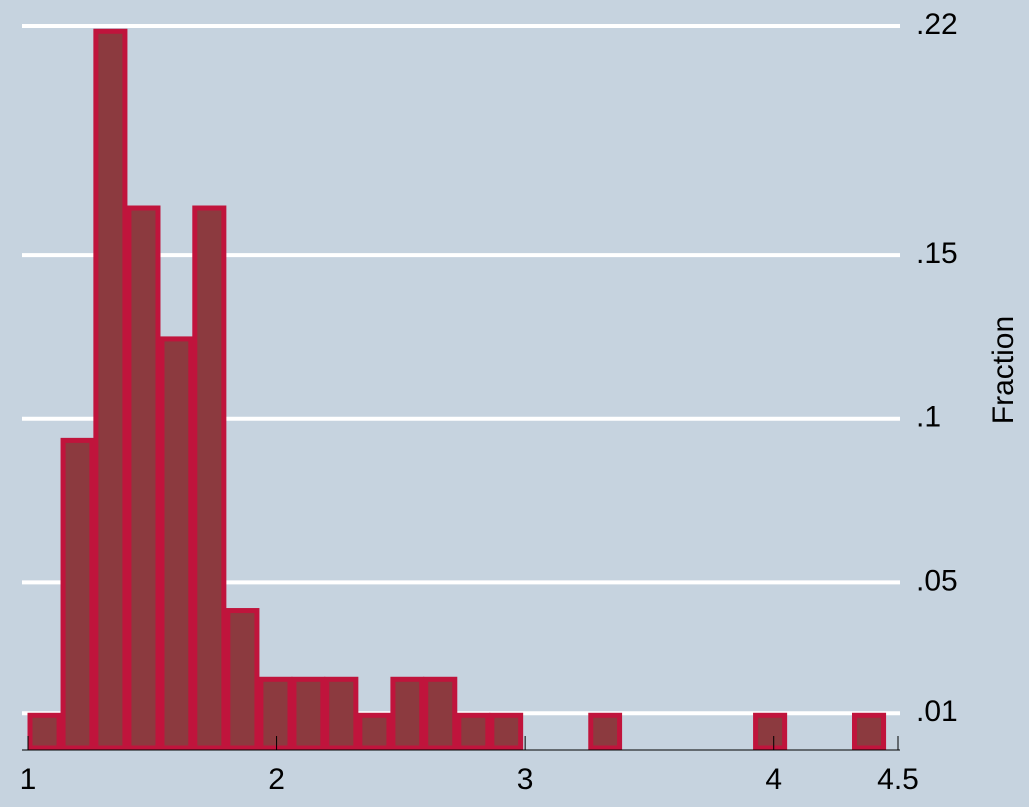 Image resolution: width=1029 pixels, height=807 pixels. I want to click on y-axis-title: Fraction, so click(1003, 370).